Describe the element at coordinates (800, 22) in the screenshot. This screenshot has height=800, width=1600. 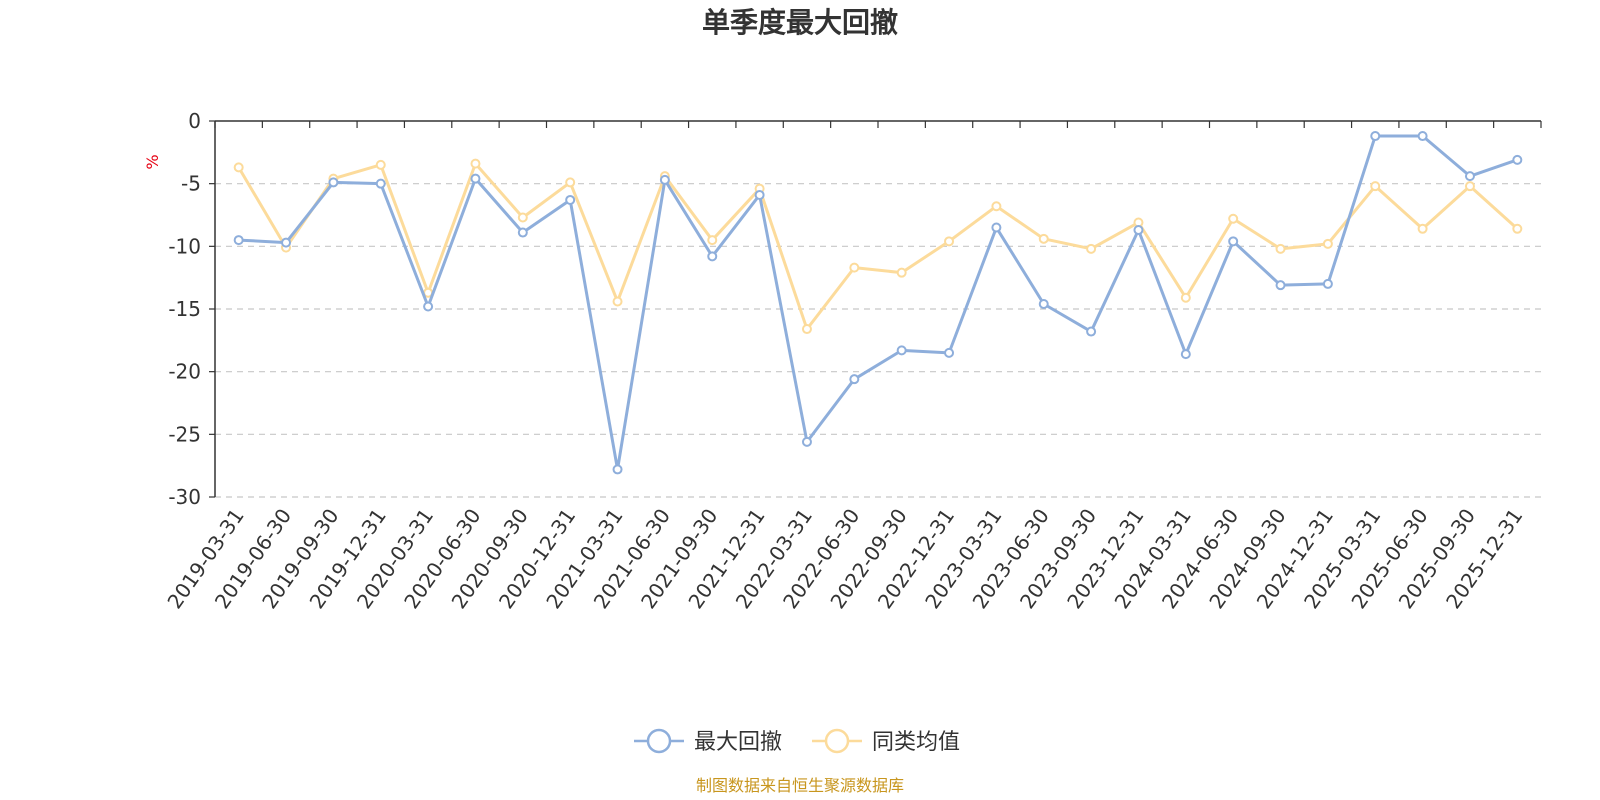
I see `chart-title: 单季度最大回撤` at that location.